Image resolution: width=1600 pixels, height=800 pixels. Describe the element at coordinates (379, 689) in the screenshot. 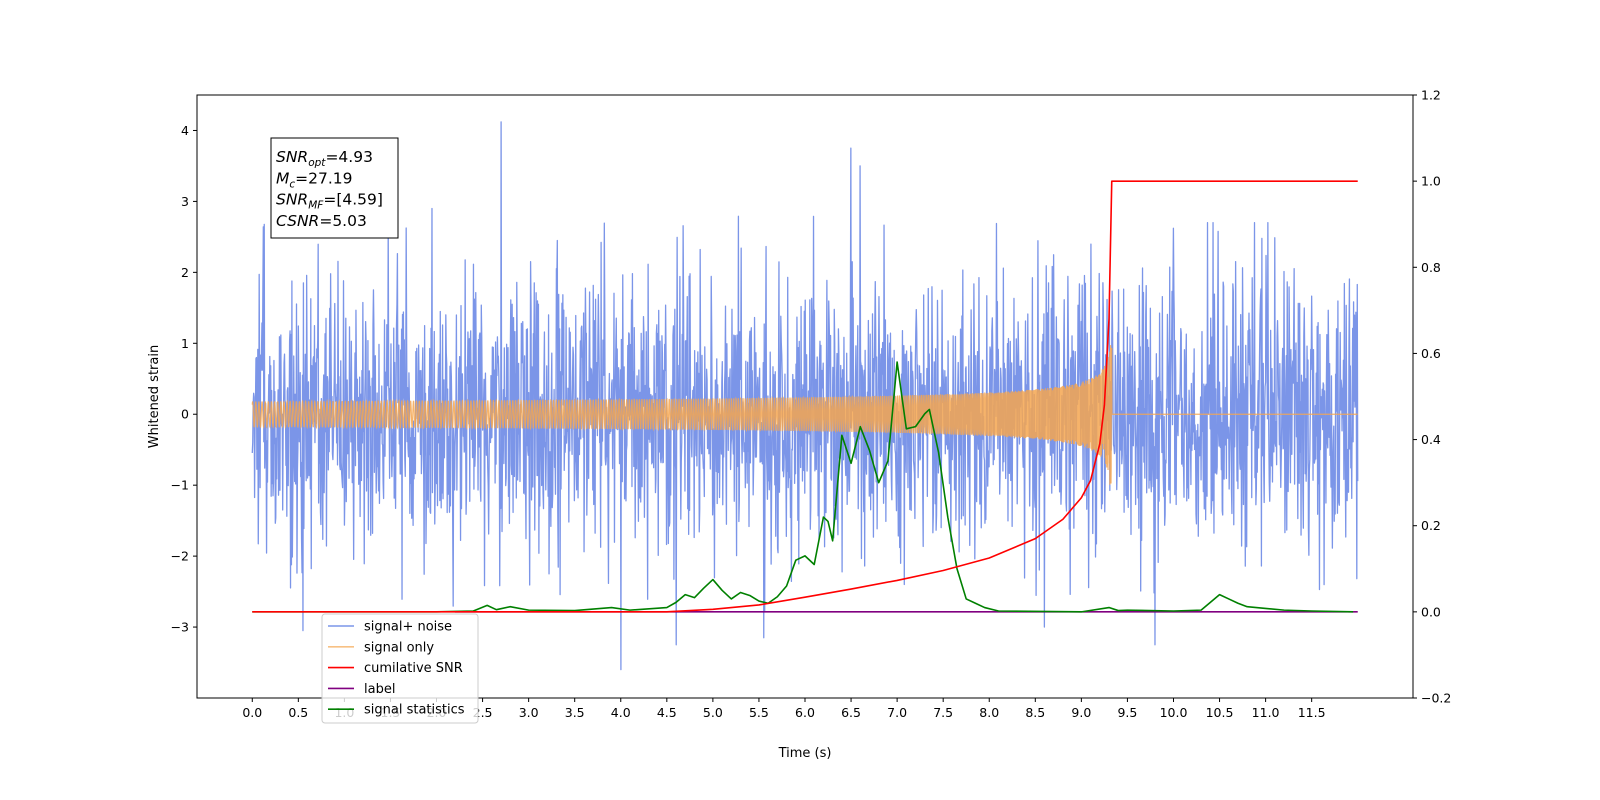

I see `legend-label: label` at that location.